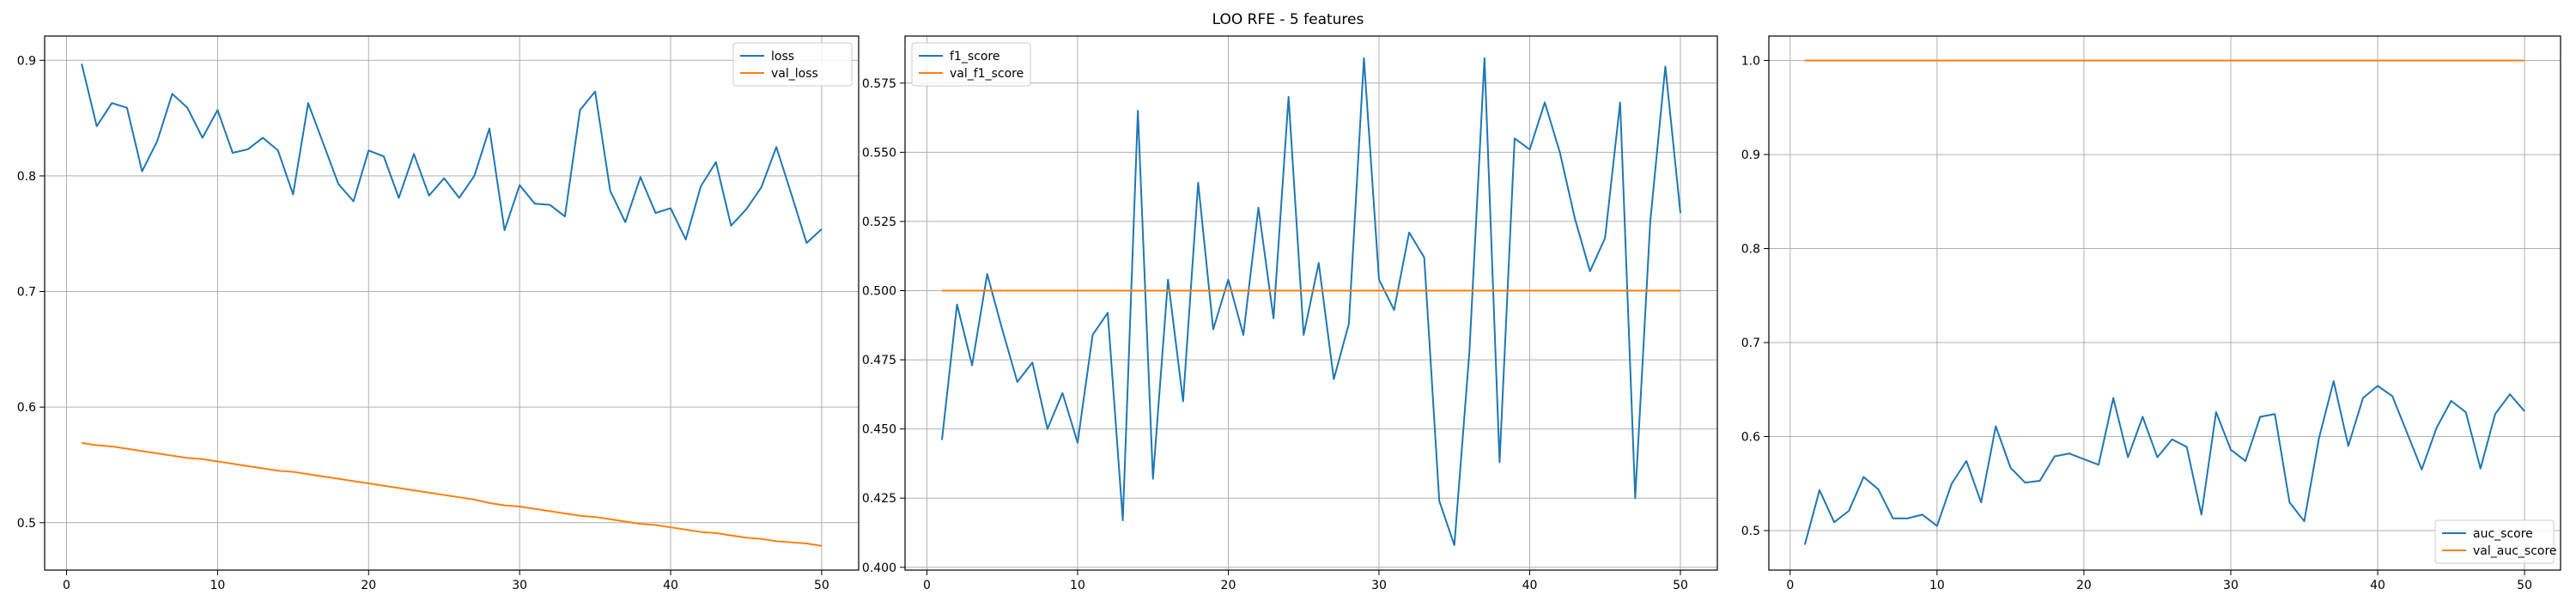 This screenshot has height=601, width=2576. I want to click on figure-title: LOO RFE - 5 features, so click(1288, 20).